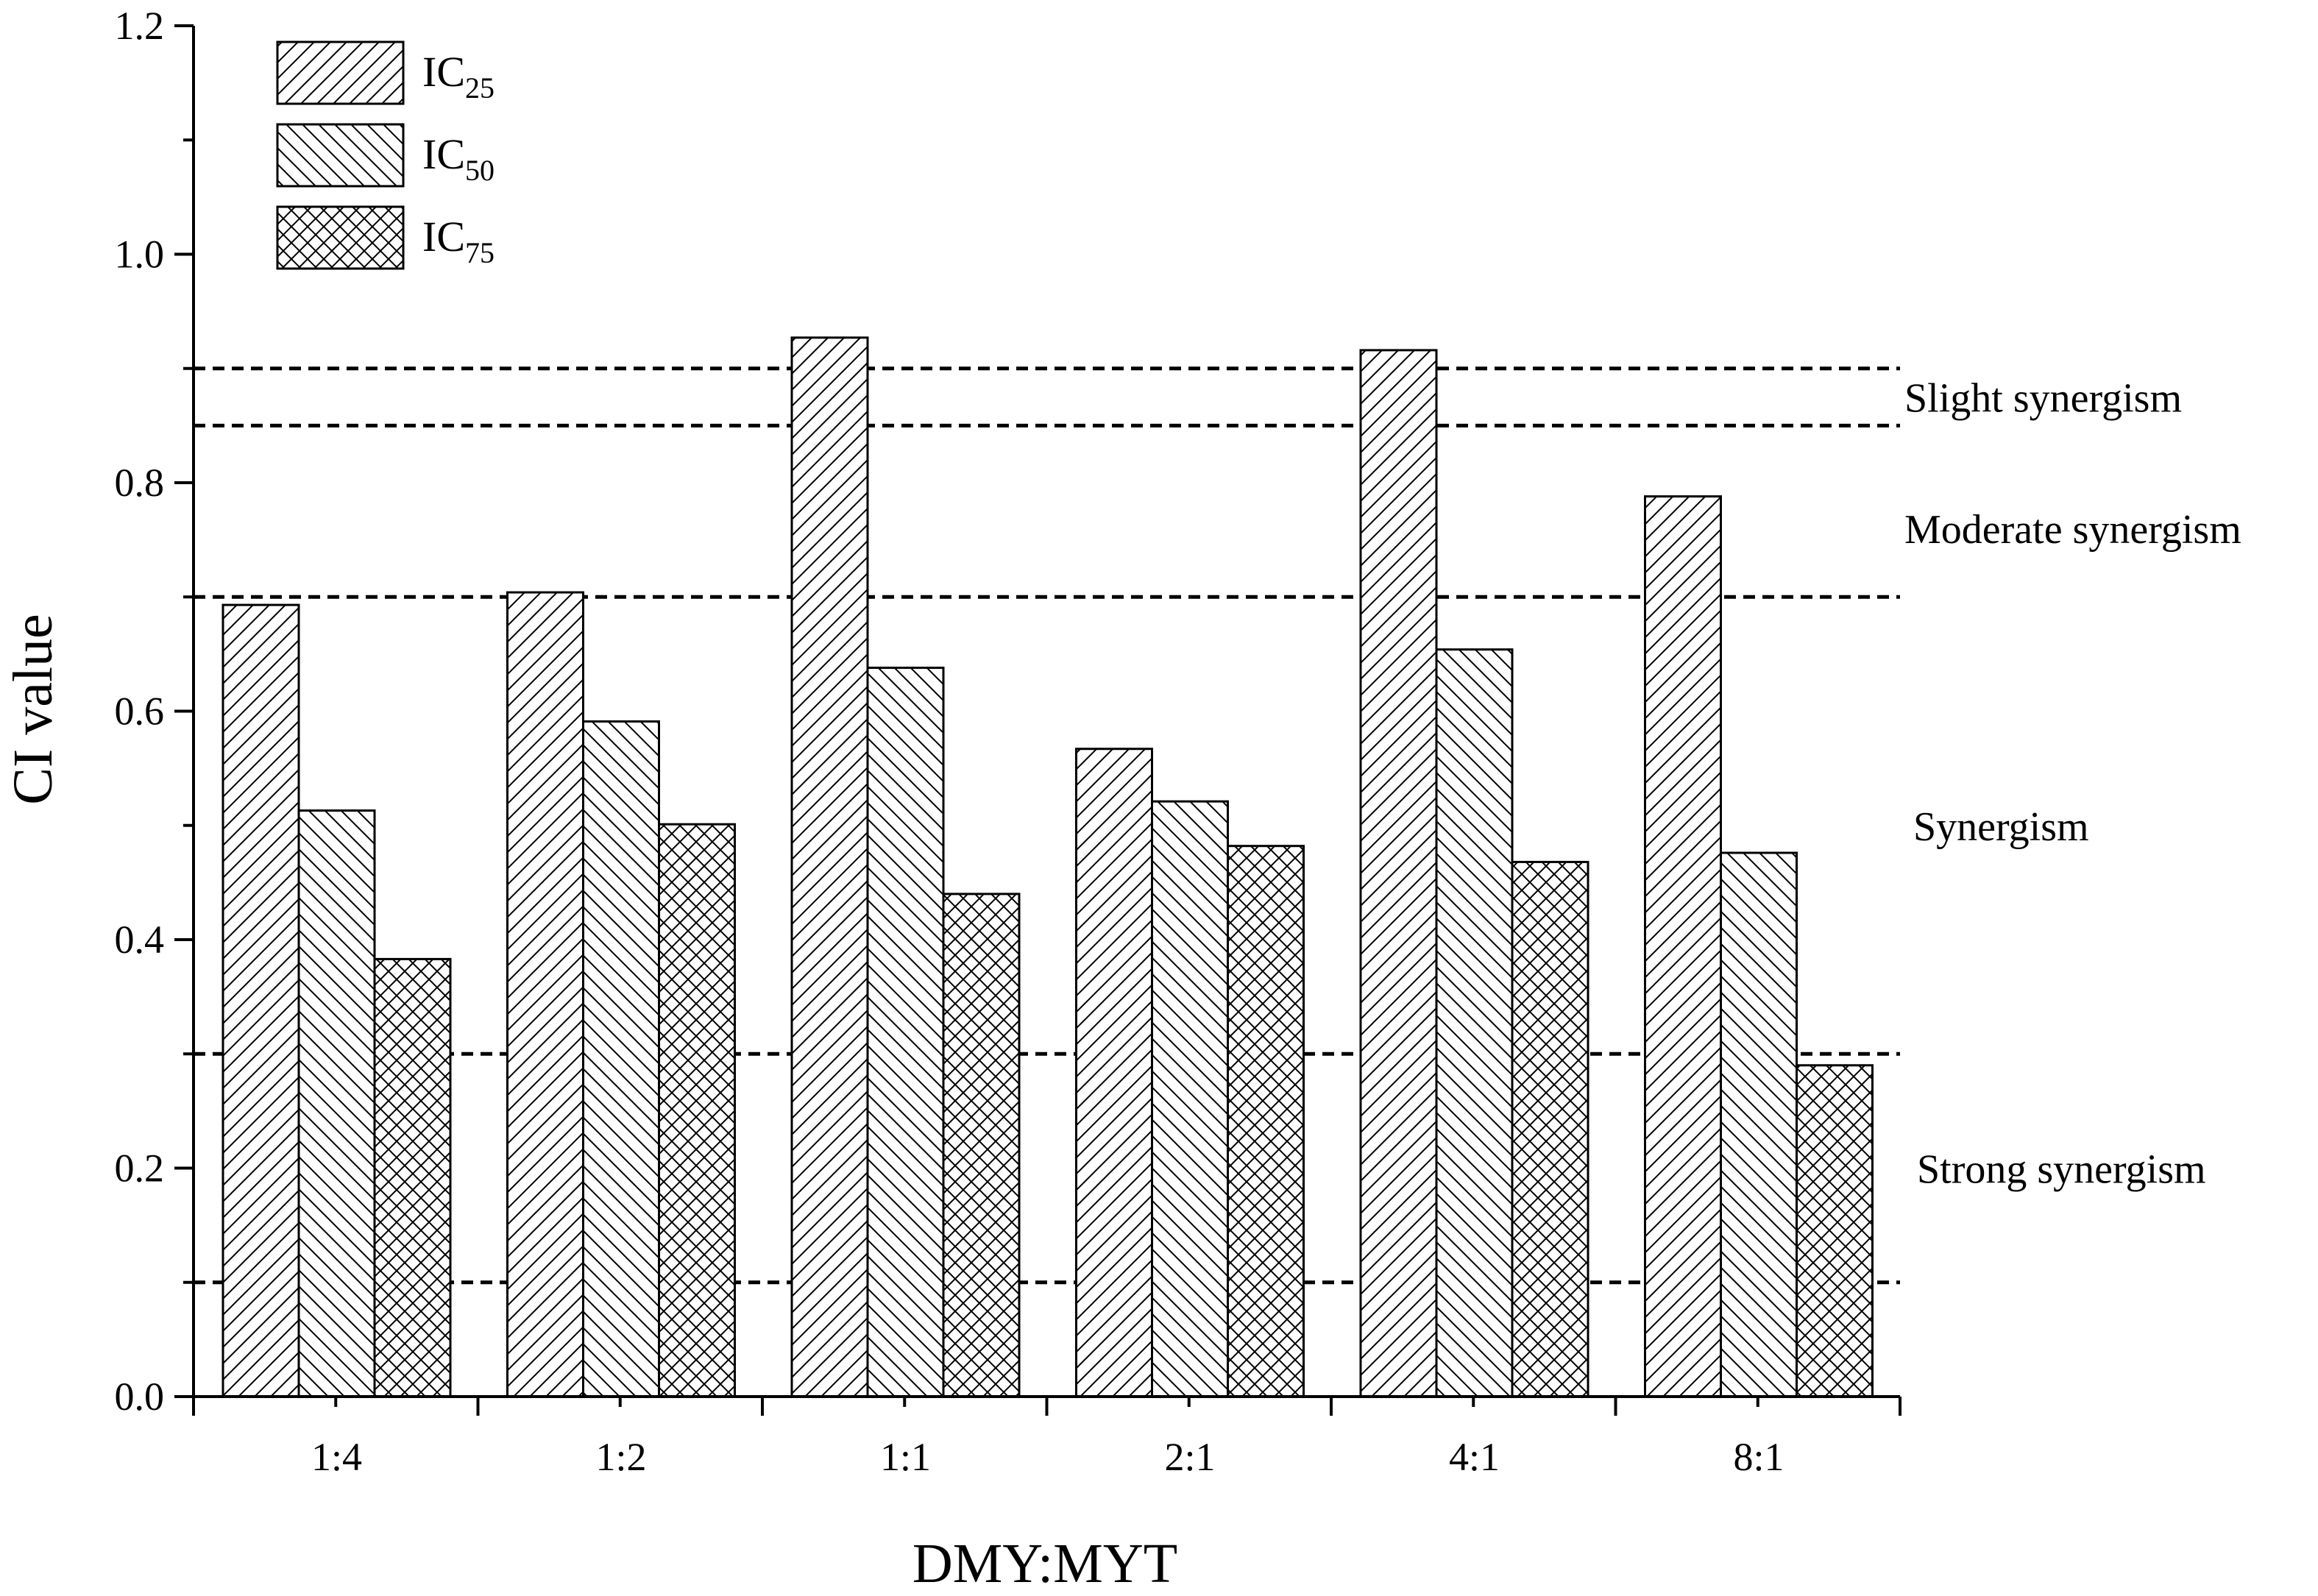  What do you see at coordinates (906, 1457) in the screenshot?
I see `x-tick-label-2: 1:1` at bounding box center [906, 1457].